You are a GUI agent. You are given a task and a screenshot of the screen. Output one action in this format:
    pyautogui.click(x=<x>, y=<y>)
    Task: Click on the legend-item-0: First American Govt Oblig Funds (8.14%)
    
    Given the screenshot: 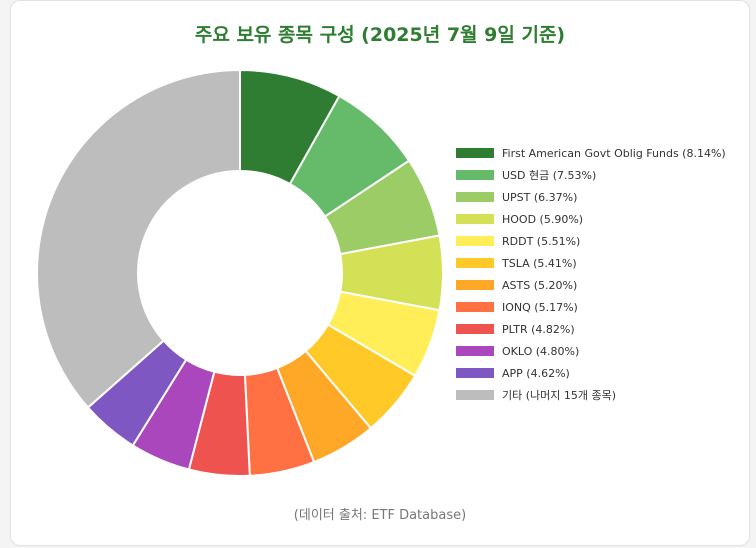 What is the action you would take?
    pyautogui.click(x=591, y=153)
    